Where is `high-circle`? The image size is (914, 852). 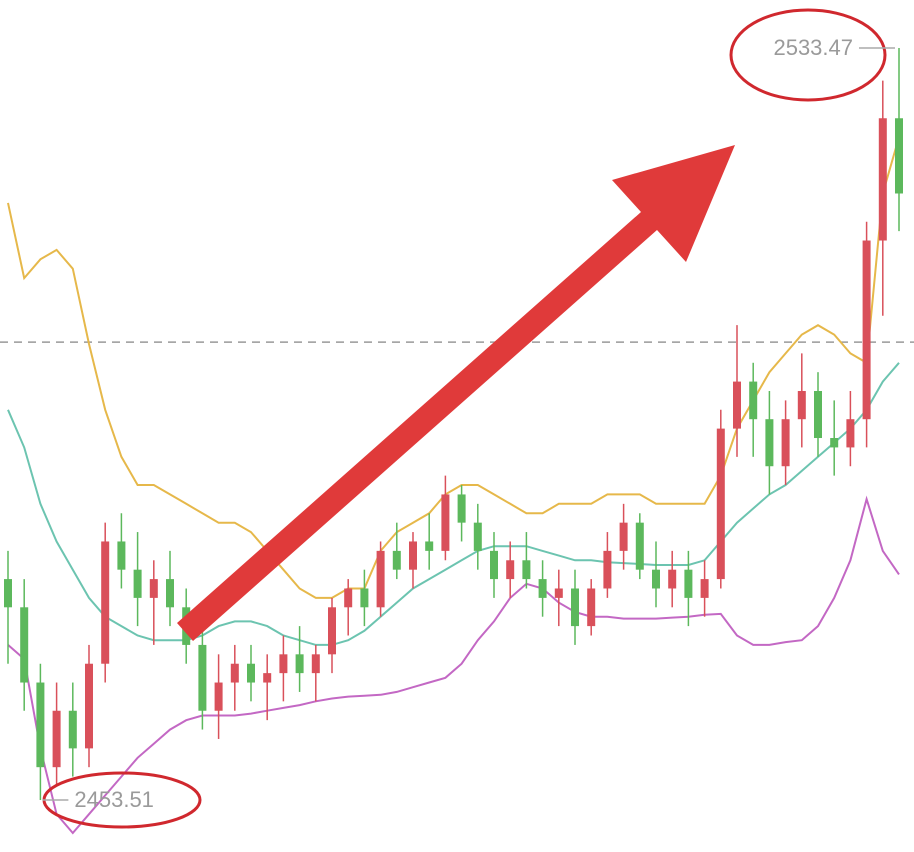 high-circle is located at coordinates (808, 55).